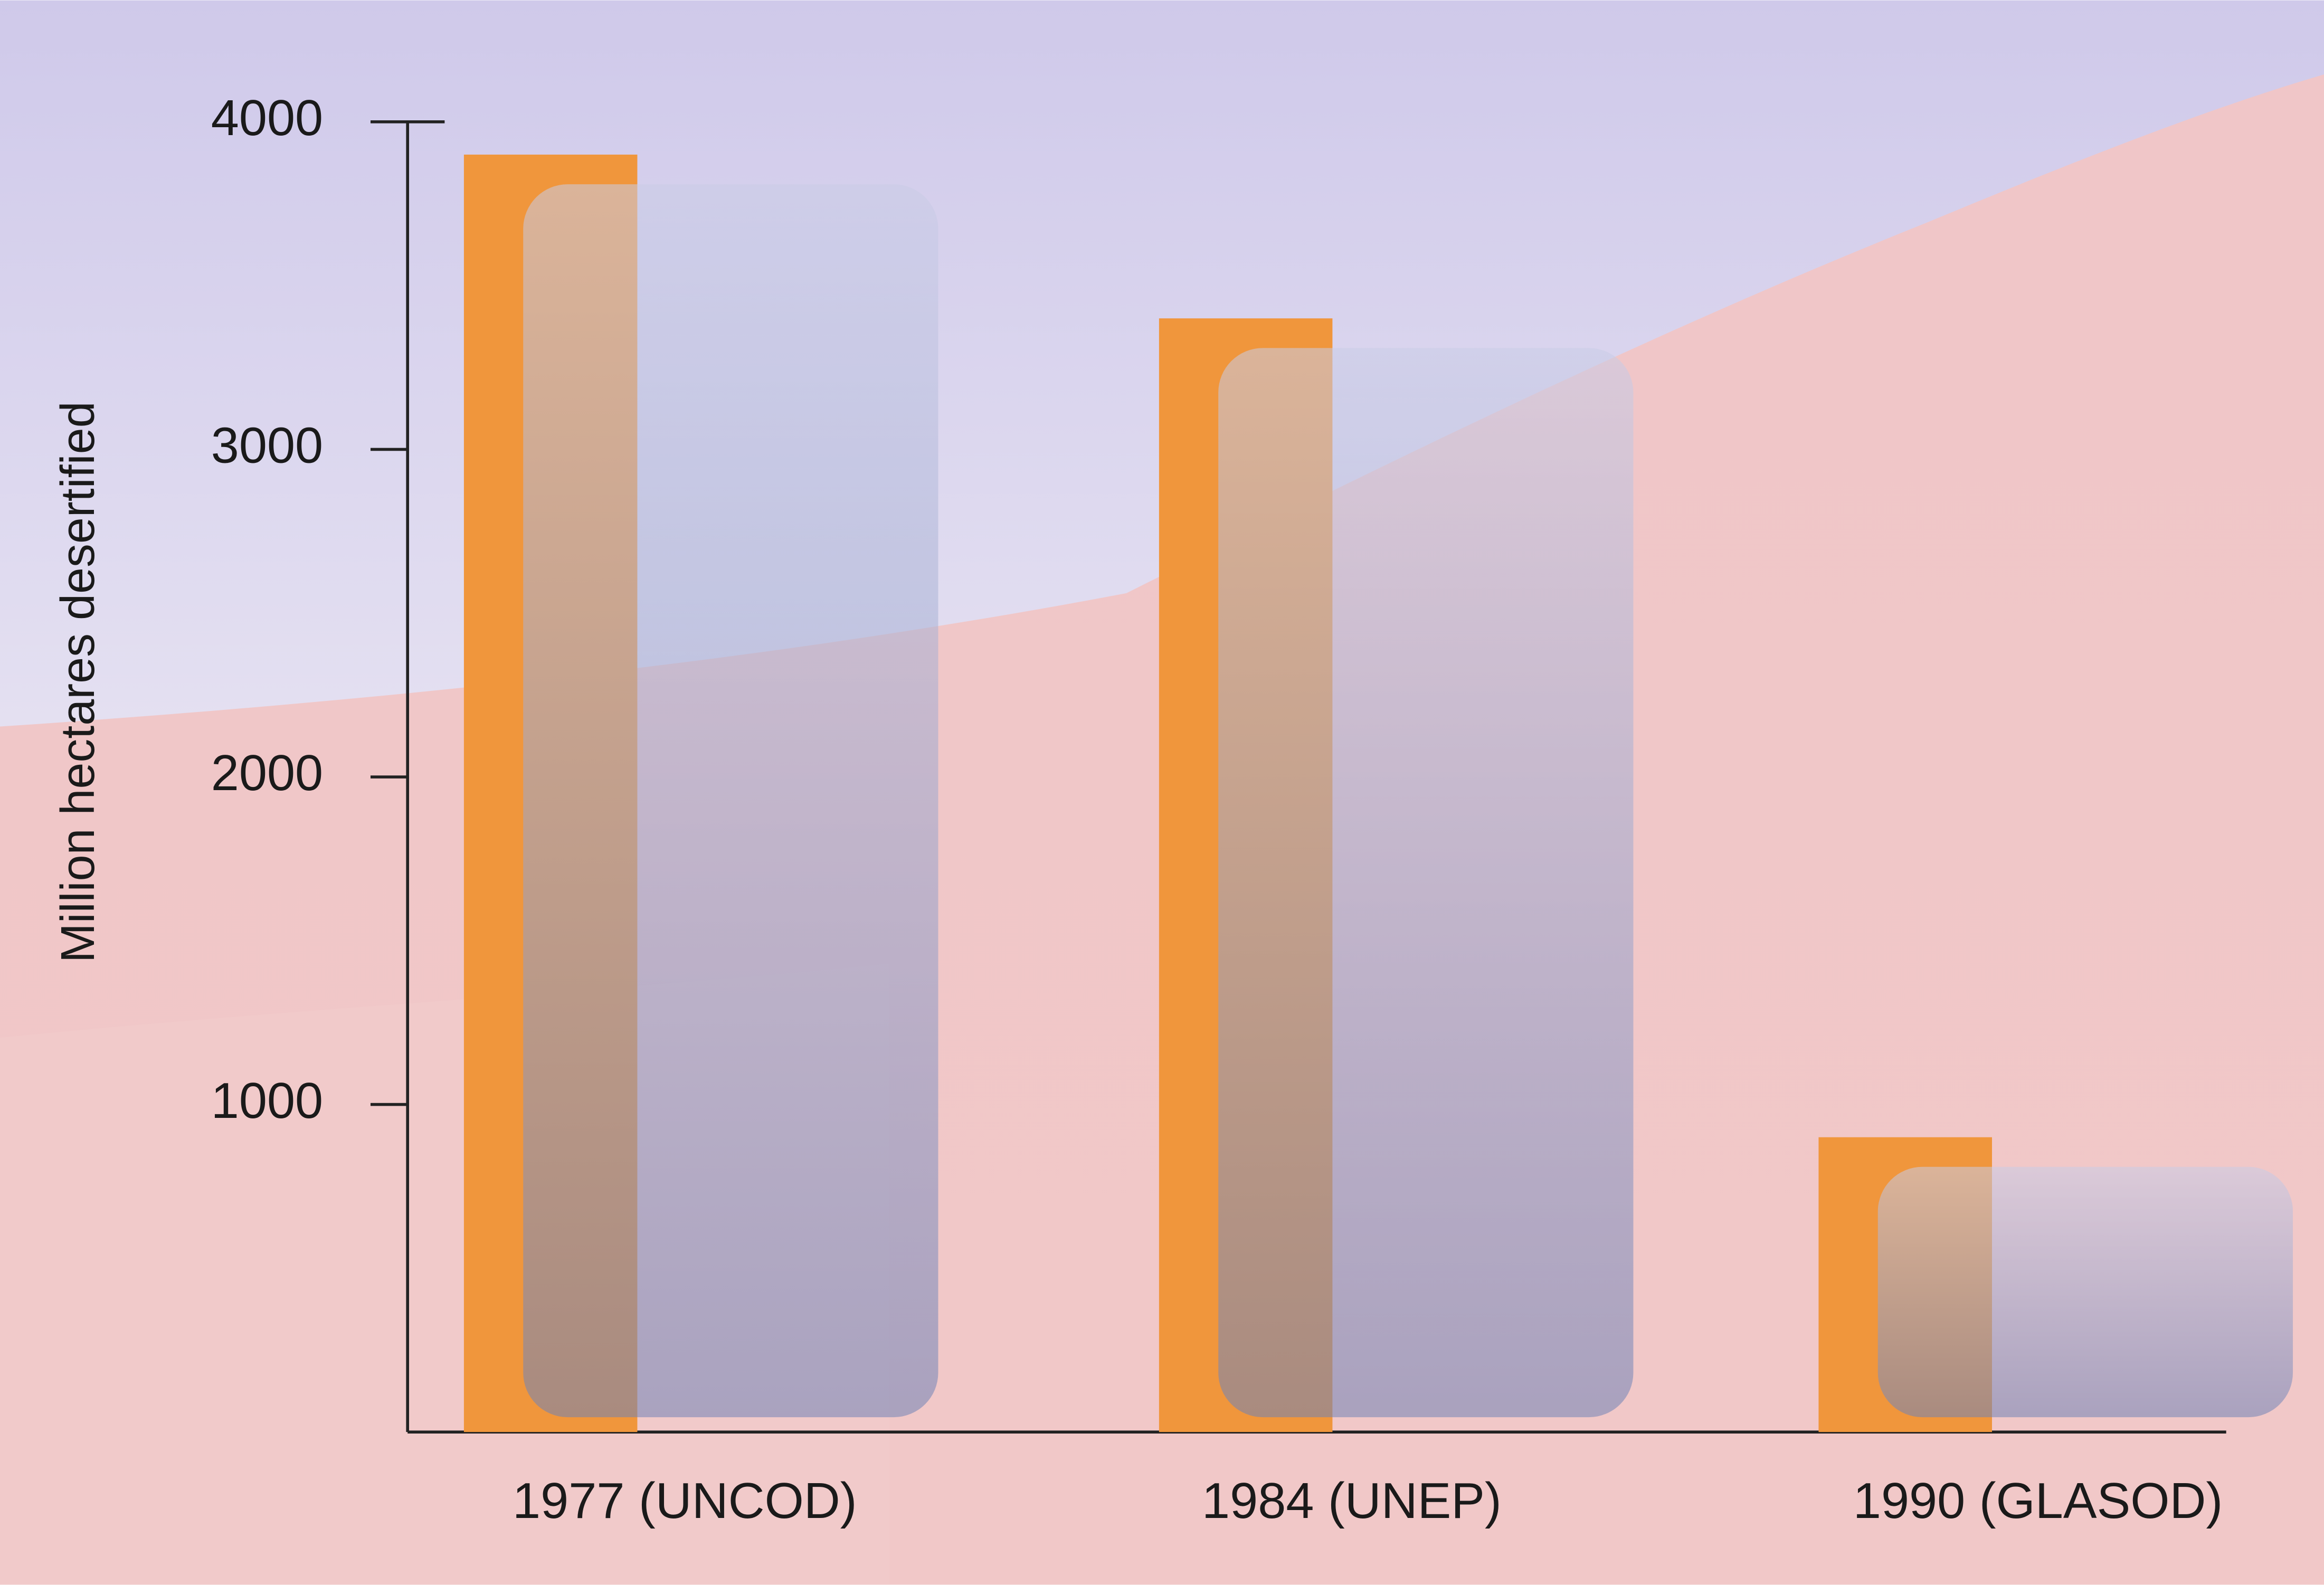  What do you see at coordinates (2038, 1501) in the screenshot?
I see `x-tick-label: 1990 (GLASOD)` at bounding box center [2038, 1501].